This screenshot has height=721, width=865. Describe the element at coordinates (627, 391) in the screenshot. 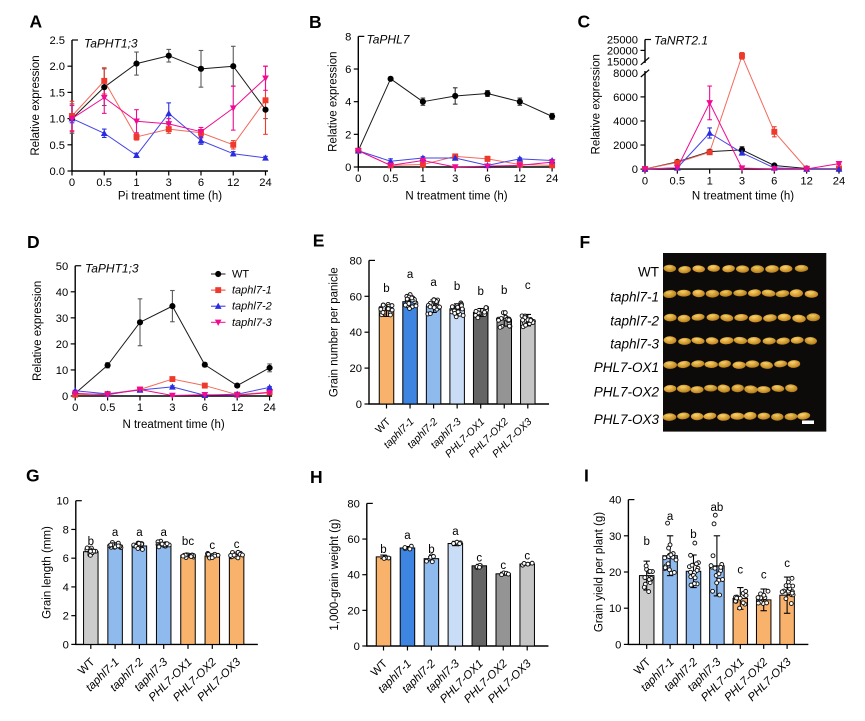

I see `svg-text: PHL7-OX2` at that location.